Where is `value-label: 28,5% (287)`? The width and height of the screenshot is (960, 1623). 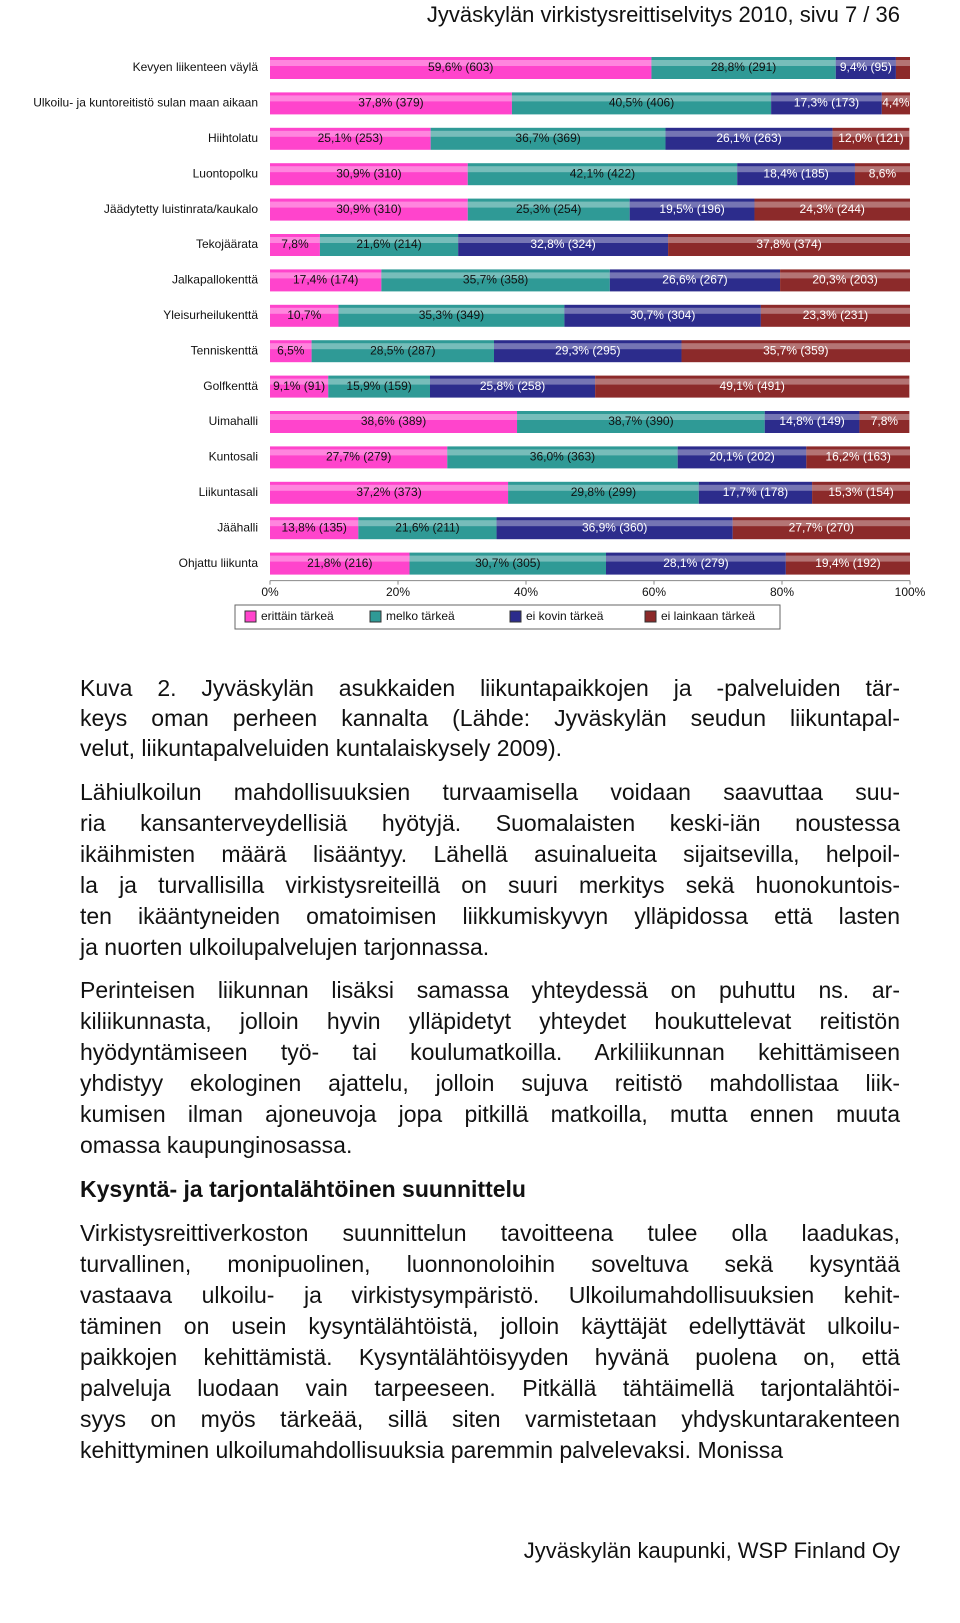 value-label: 28,5% (287) is located at coordinates (402, 350).